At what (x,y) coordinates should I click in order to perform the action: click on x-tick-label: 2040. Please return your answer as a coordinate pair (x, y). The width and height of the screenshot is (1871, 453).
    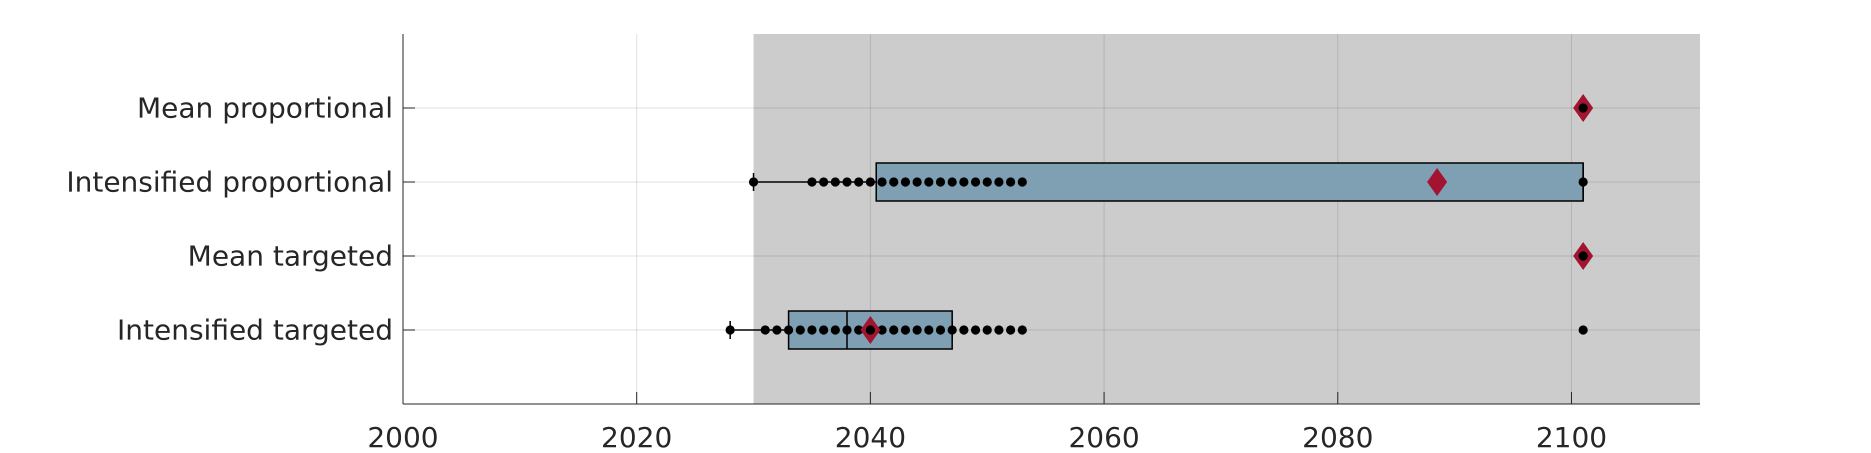
    Looking at the image, I should click on (870, 437).